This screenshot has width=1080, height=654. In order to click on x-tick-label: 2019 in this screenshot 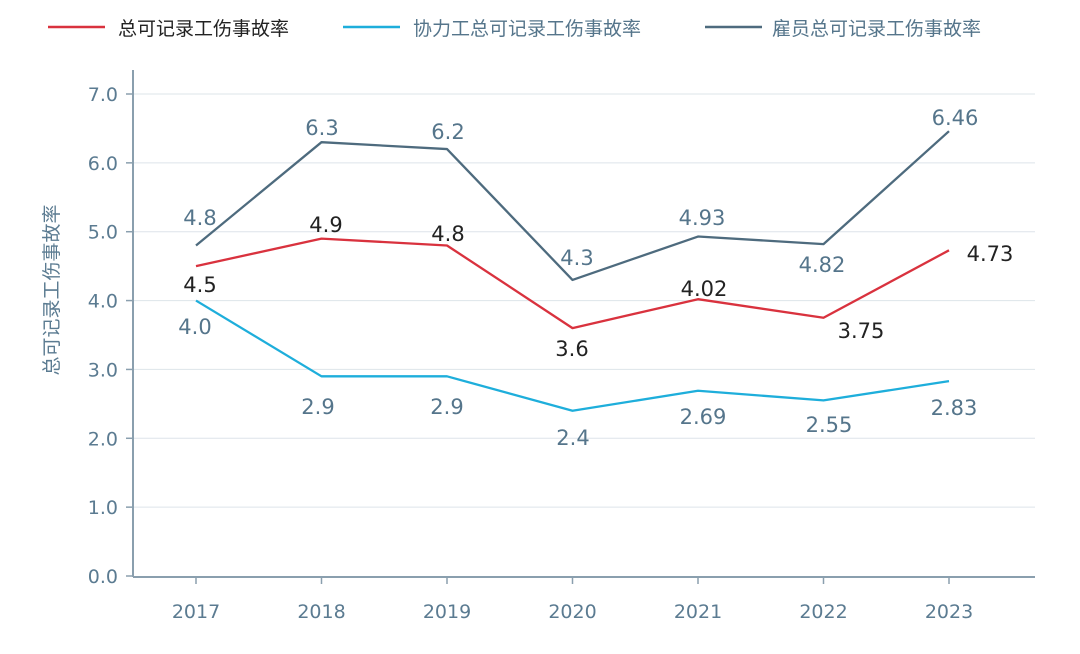, I will do `click(447, 612)`.